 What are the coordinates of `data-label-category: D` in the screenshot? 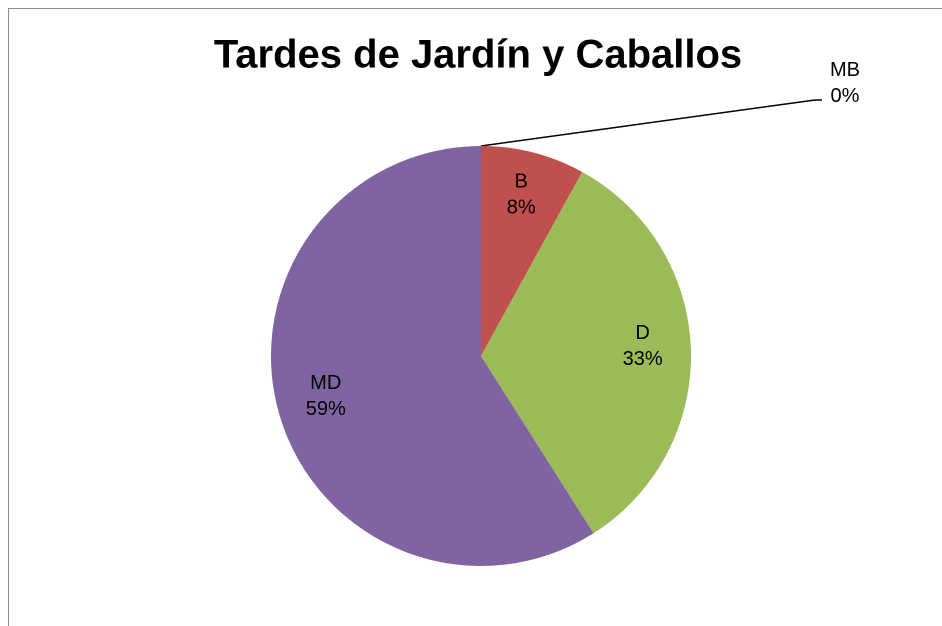 It's located at (642, 333).